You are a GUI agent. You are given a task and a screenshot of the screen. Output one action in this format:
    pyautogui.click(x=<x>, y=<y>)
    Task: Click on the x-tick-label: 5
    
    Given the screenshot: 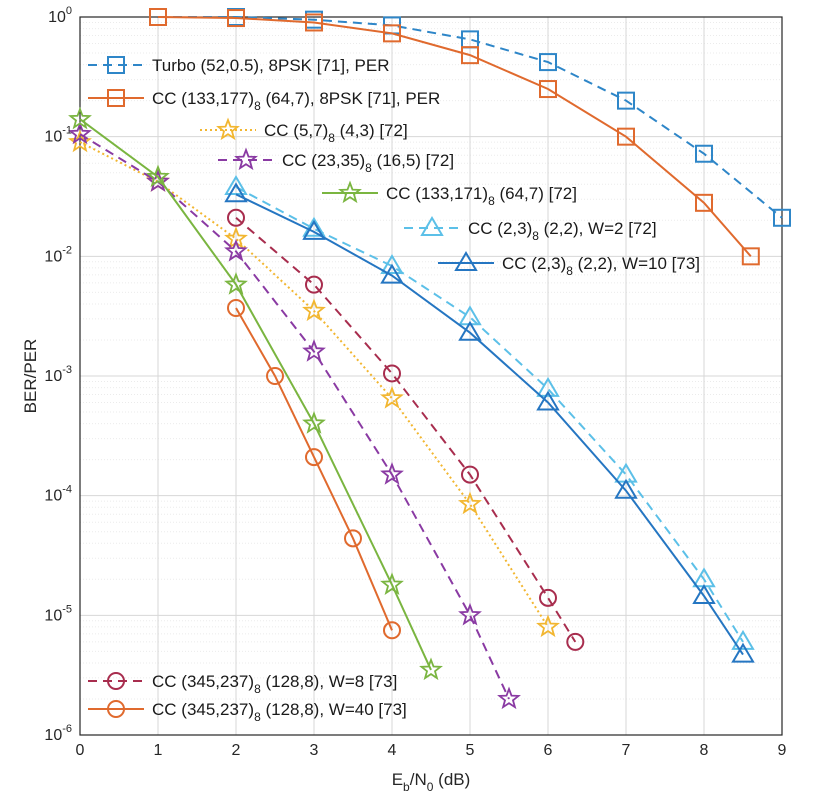 What is the action you would take?
    pyautogui.click(x=470, y=750)
    